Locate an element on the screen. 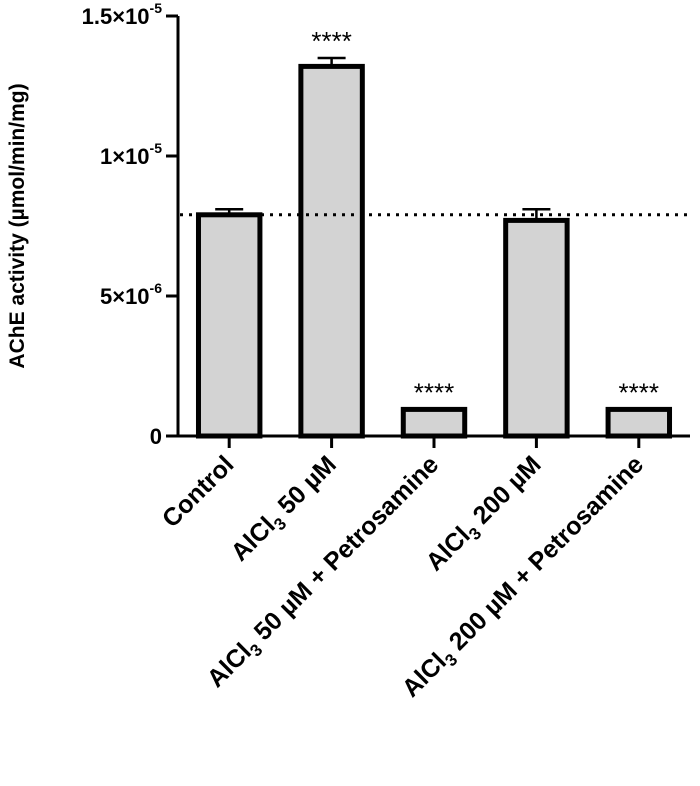  x-category-label: Control is located at coordinates (198, 491).